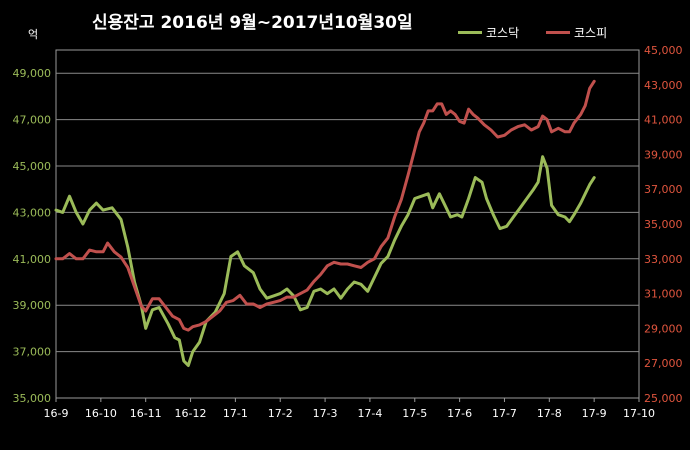 Image resolution: width=690 pixels, height=450 pixels. Describe the element at coordinates (32, 398) in the screenshot. I see `y-left-tick-label: 35,000` at that location.